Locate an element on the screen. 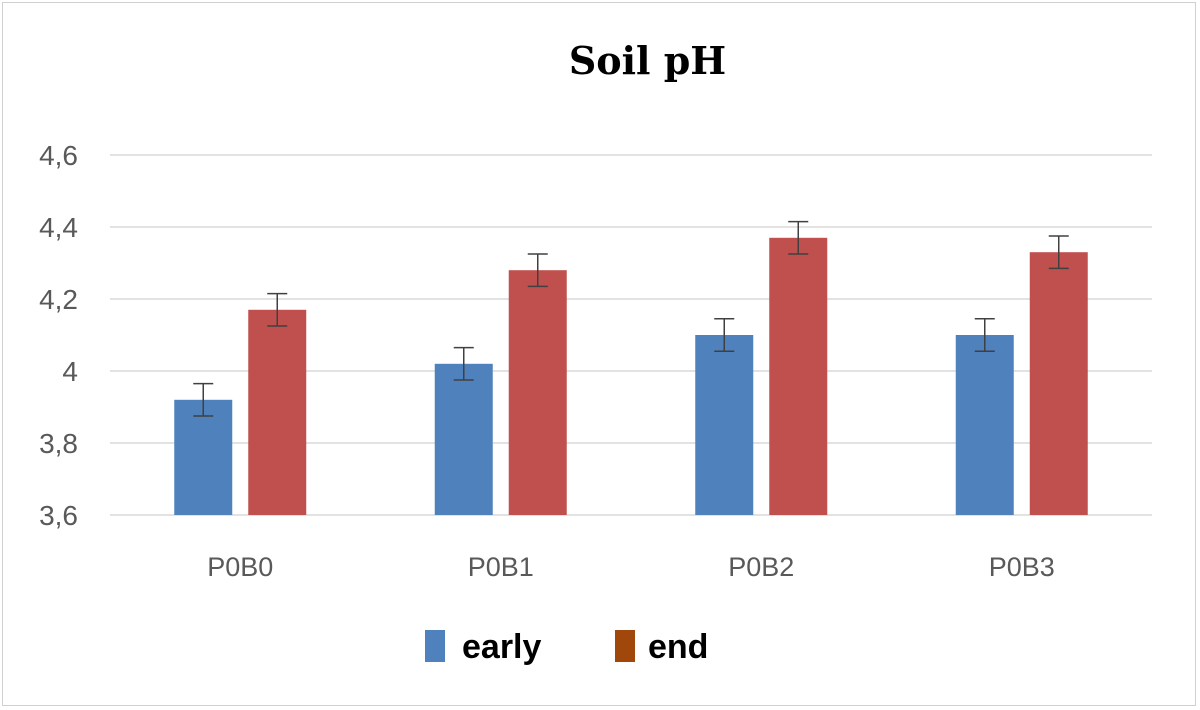 The image size is (1200, 710). legend: early end is located at coordinates (566, 647).